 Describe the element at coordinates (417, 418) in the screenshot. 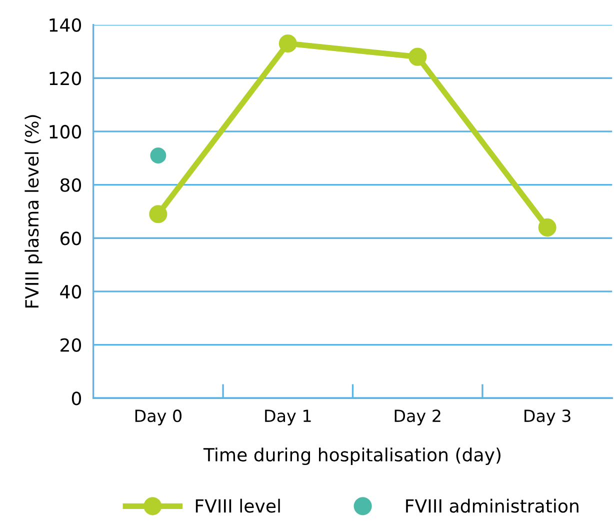

I see `x-tick-label: Day 2` at that location.